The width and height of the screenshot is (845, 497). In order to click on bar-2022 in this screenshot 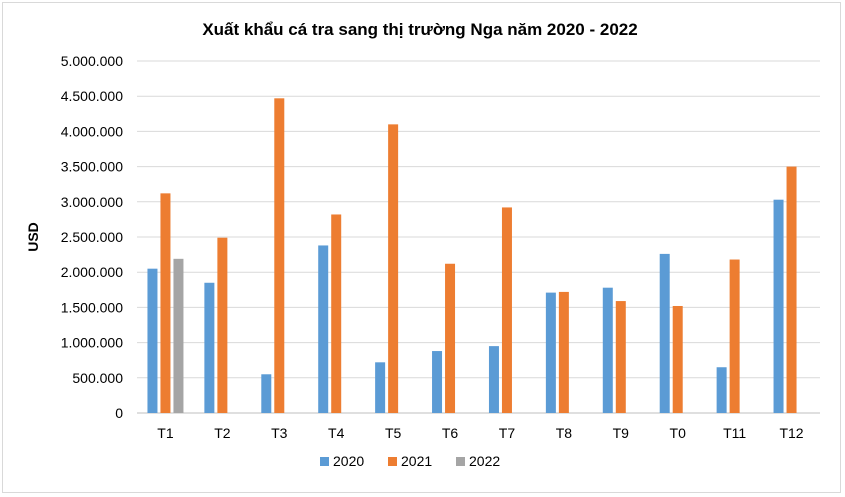, I will do `click(178, 335)`.